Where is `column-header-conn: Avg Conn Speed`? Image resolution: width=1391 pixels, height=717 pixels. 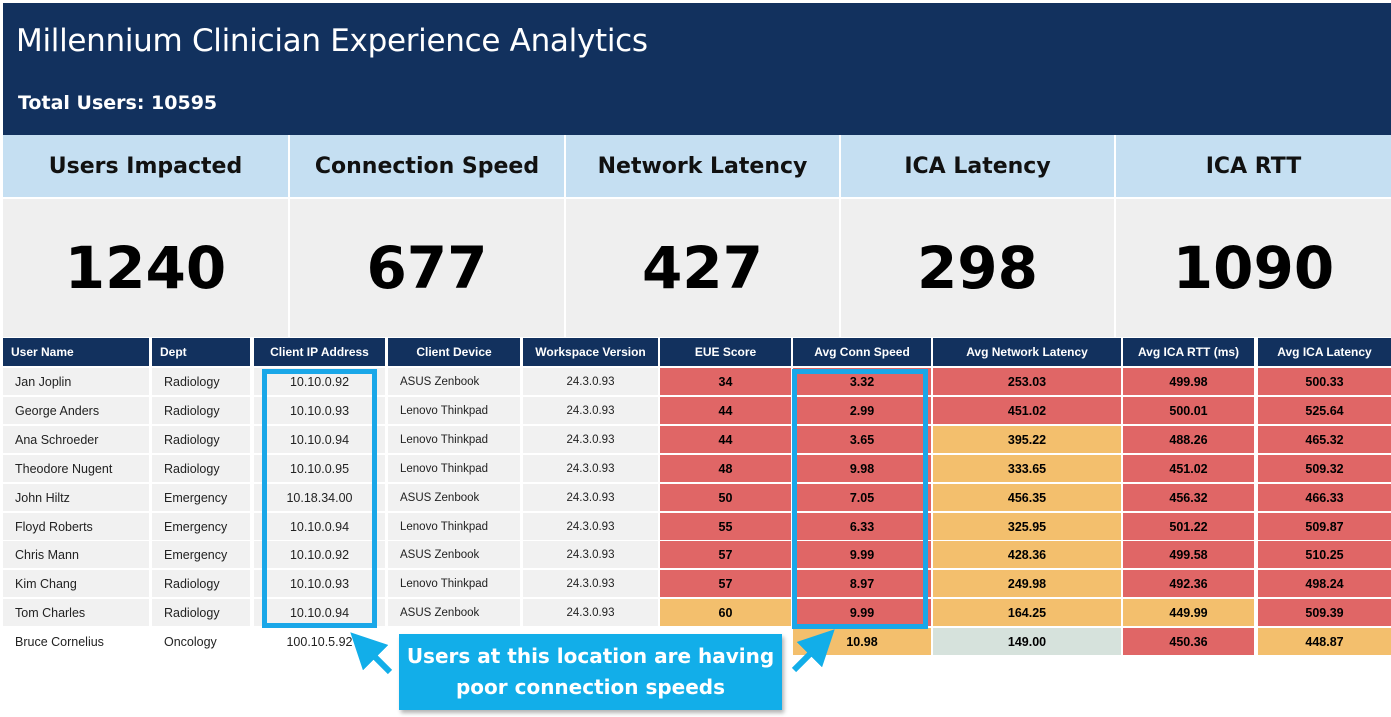 column-header-conn: Avg Conn Speed is located at coordinates (862, 352).